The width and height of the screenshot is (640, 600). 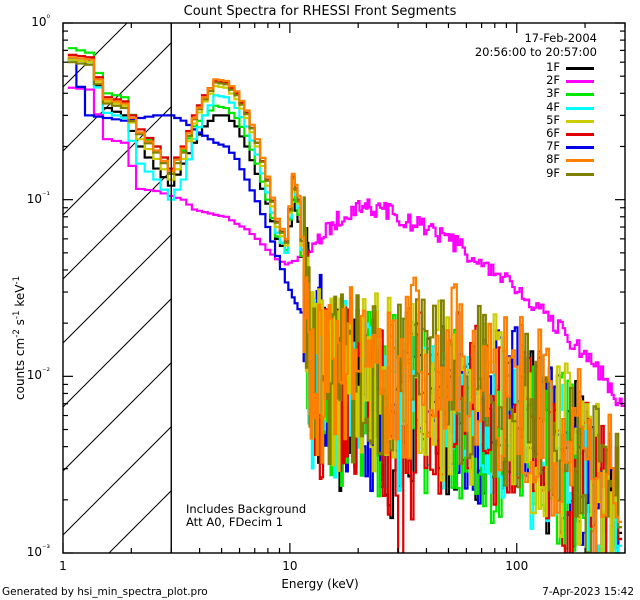 What do you see at coordinates (553, 146) in the screenshot?
I see `legend-label-7F: 7F` at bounding box center [553, 146].